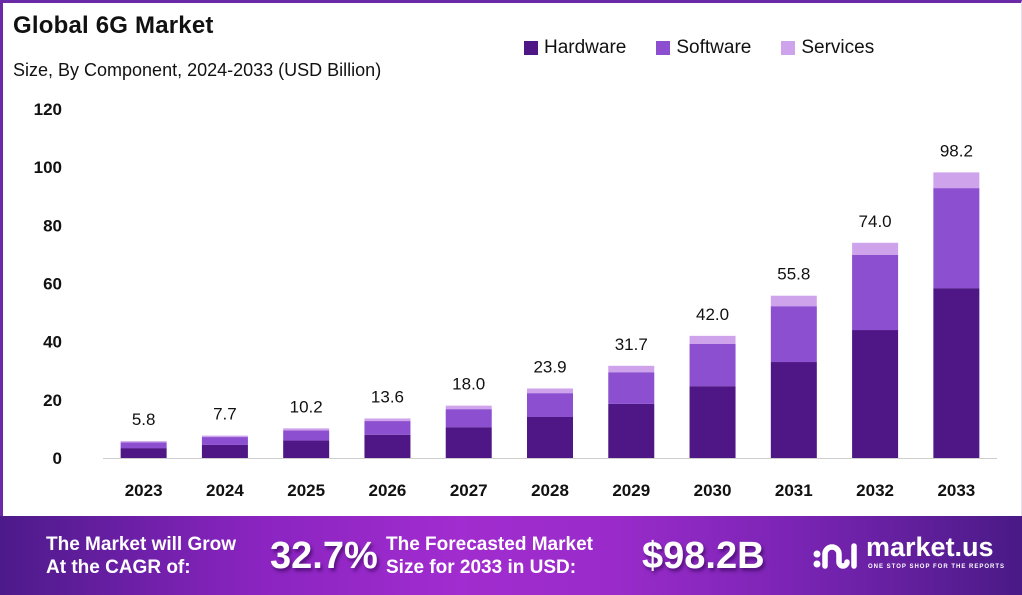  Describe the element at coordinates (585, 47) in the screenshot. I see `legend-label-hardware: Hardware` at that location.